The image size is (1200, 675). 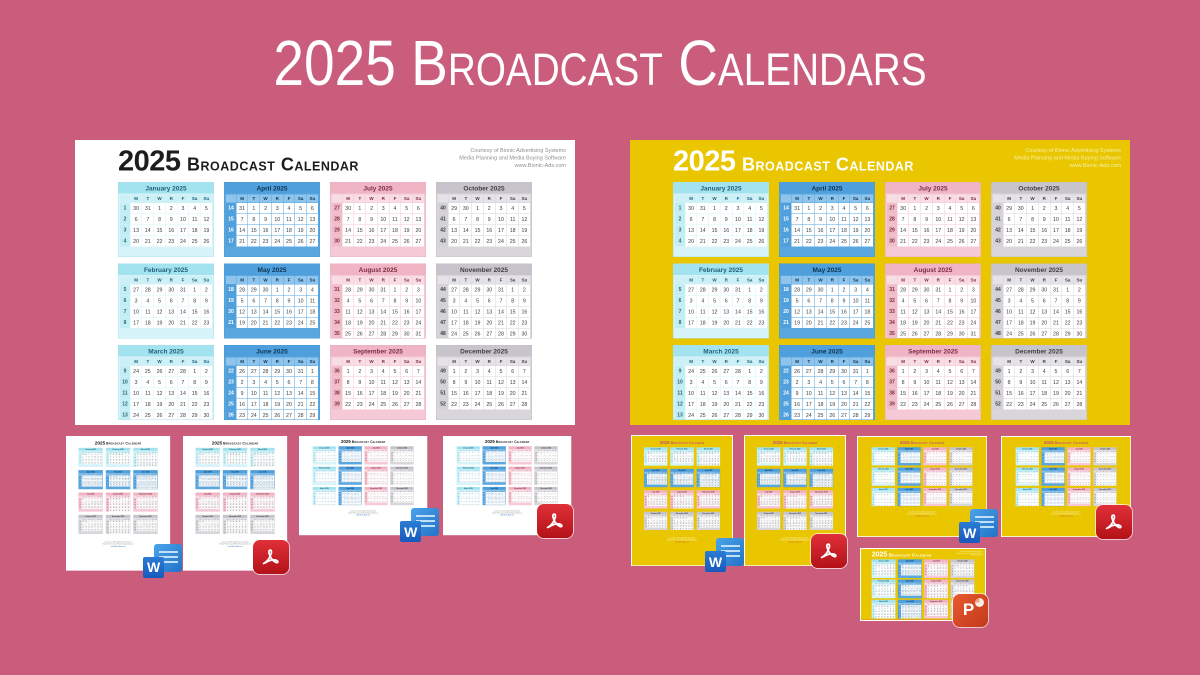 I want to click on broadcast-week-number: 48, so click(x=536, y=483).